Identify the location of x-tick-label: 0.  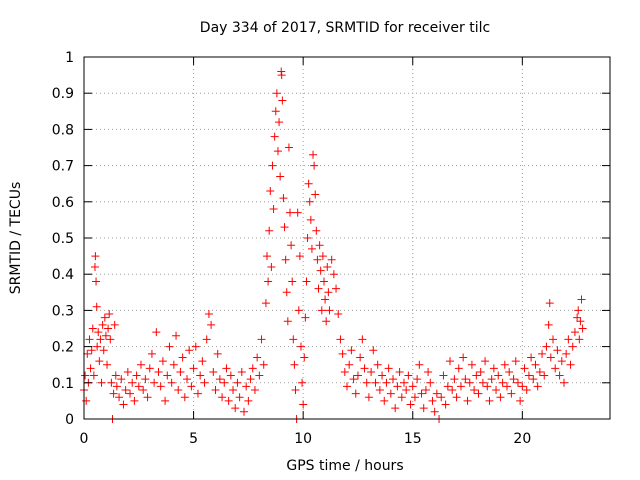
(84, 439).